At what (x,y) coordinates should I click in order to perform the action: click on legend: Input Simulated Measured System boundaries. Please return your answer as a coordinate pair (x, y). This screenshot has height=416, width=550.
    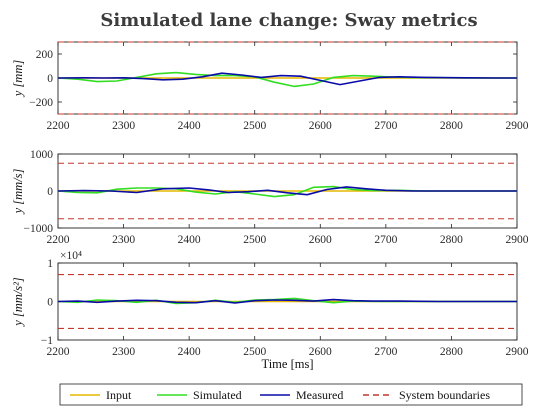
    Looking at the image, I should click on (291, 394).